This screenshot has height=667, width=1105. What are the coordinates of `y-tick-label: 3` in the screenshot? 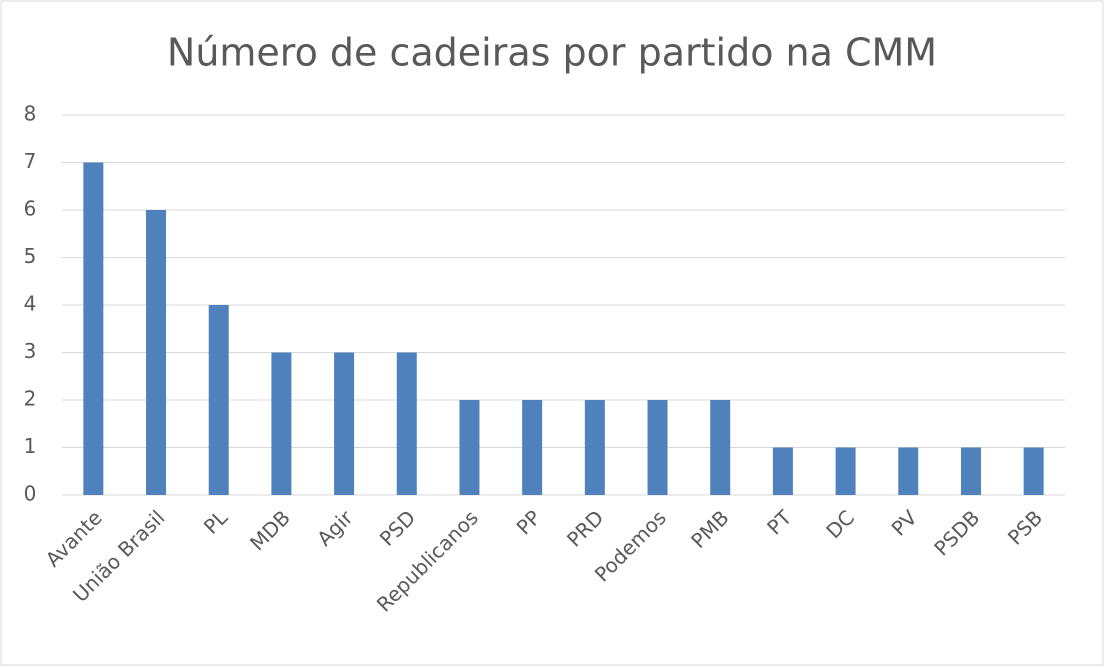 It's located at (30, 351).